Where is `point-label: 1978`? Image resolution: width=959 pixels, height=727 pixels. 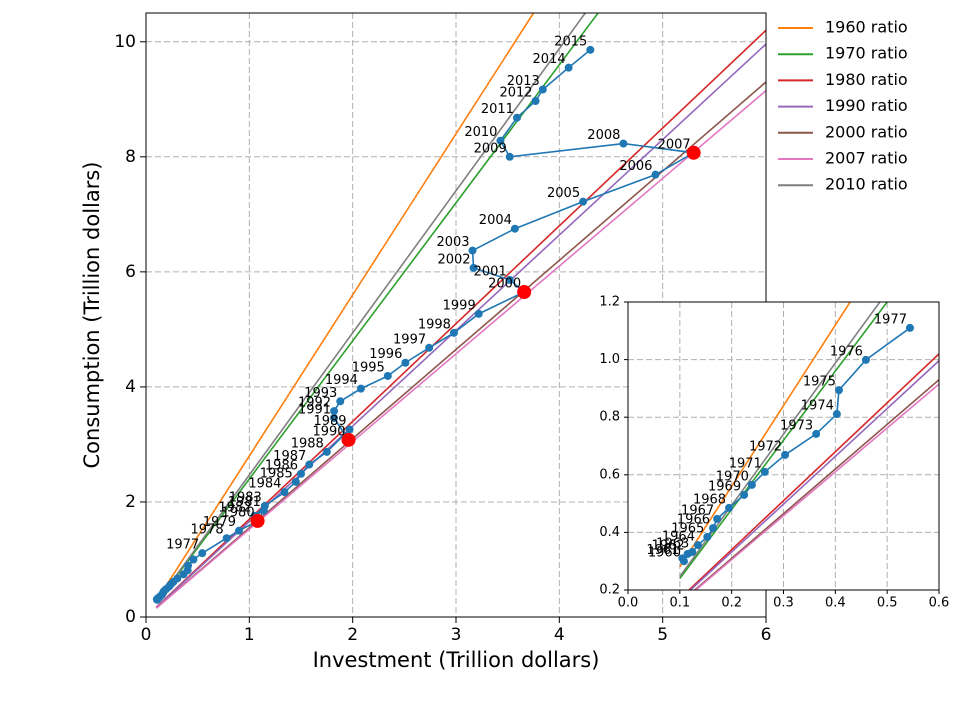
point-label: 1978 is located at coordinates (207, 530).